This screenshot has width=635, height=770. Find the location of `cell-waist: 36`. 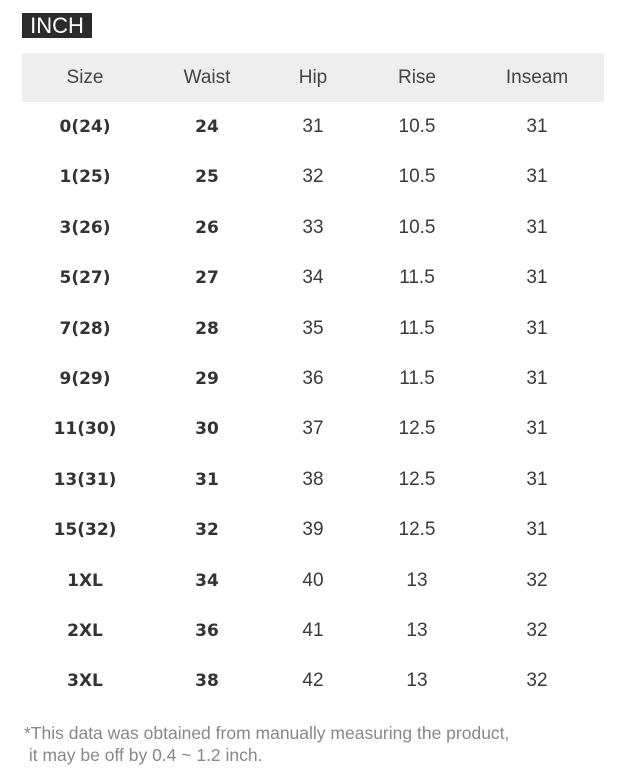

cell-waist: 36 is located at coordinates (207, 630).